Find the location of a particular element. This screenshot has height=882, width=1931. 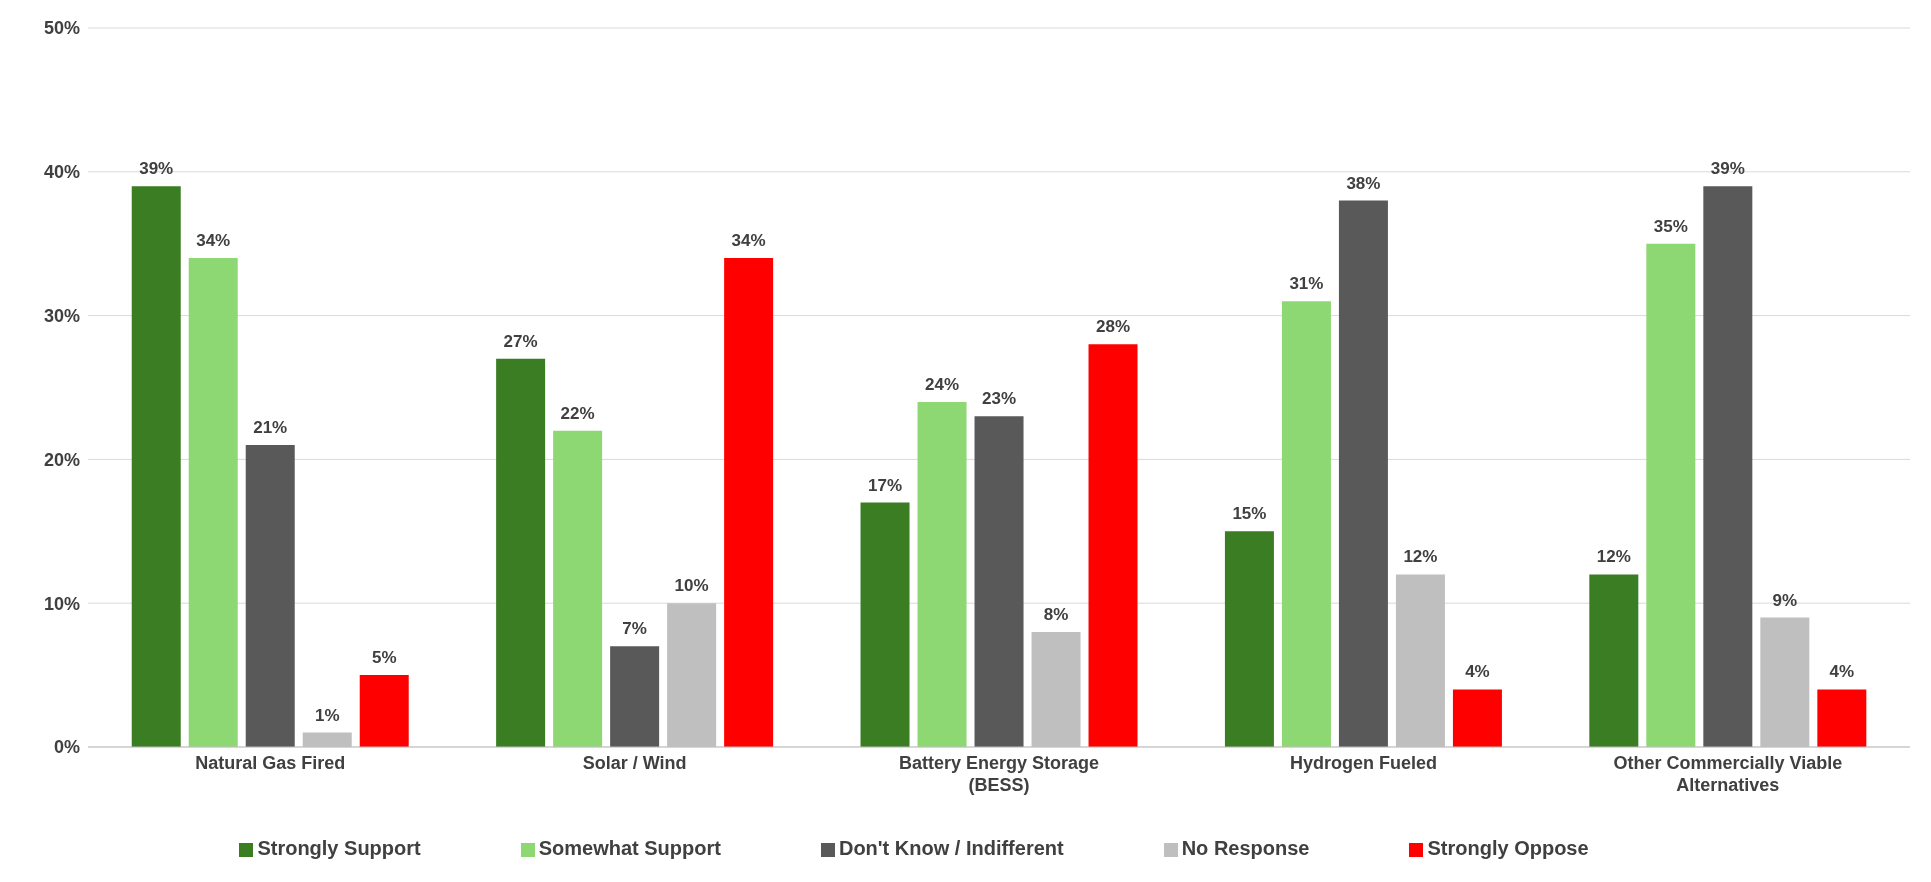

x-tick-label: Natural Gas Fired is located at coordinates (270, 763).